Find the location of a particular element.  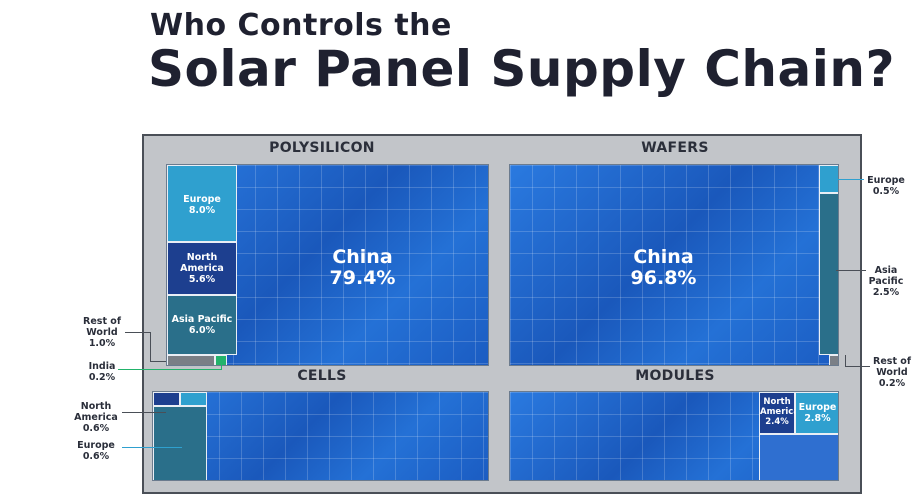

modules-lower-strip is located at coordinates (798, 457).